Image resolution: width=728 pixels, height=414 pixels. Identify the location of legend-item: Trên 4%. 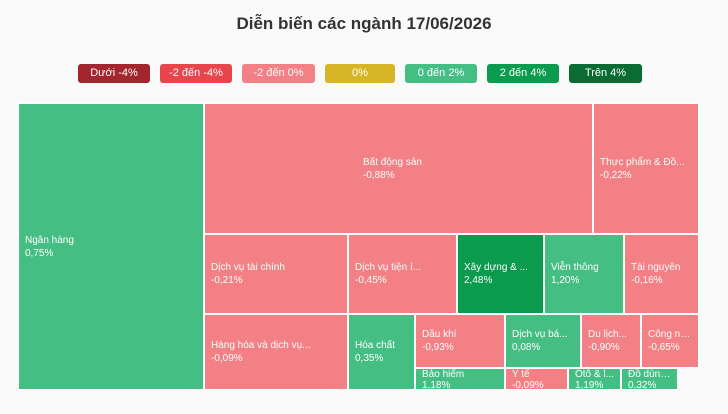
(605, 73).